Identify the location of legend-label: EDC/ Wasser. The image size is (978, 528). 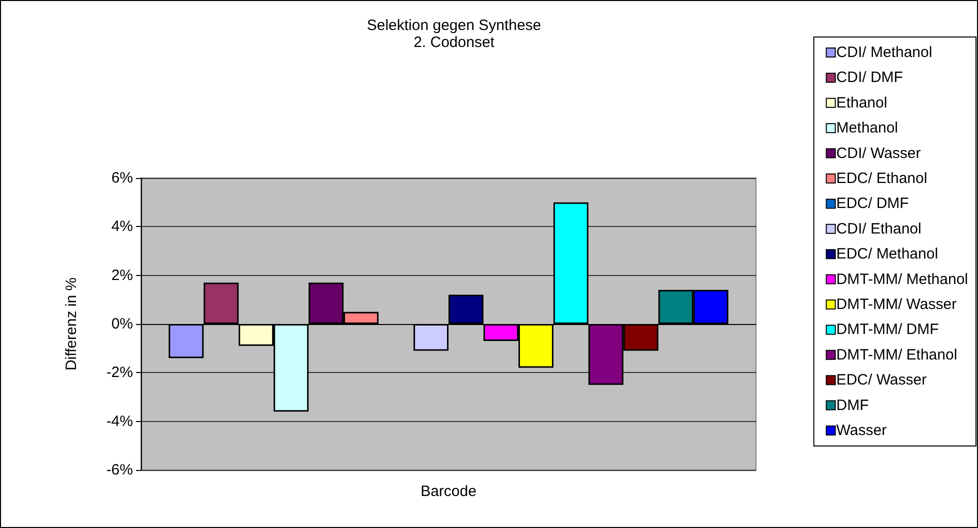
(881, 380).